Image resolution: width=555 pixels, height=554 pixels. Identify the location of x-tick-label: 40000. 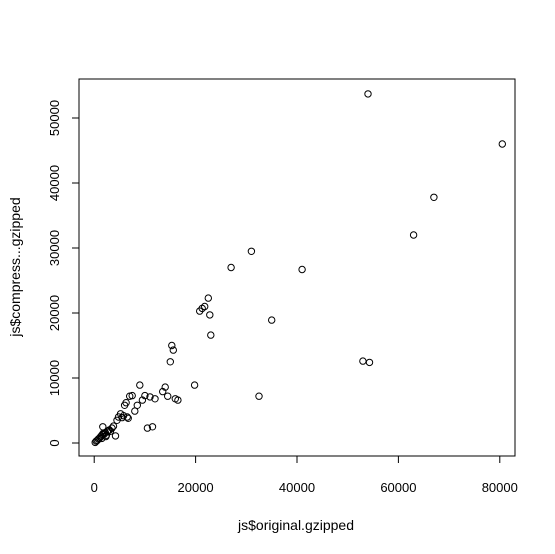
(297, 487).